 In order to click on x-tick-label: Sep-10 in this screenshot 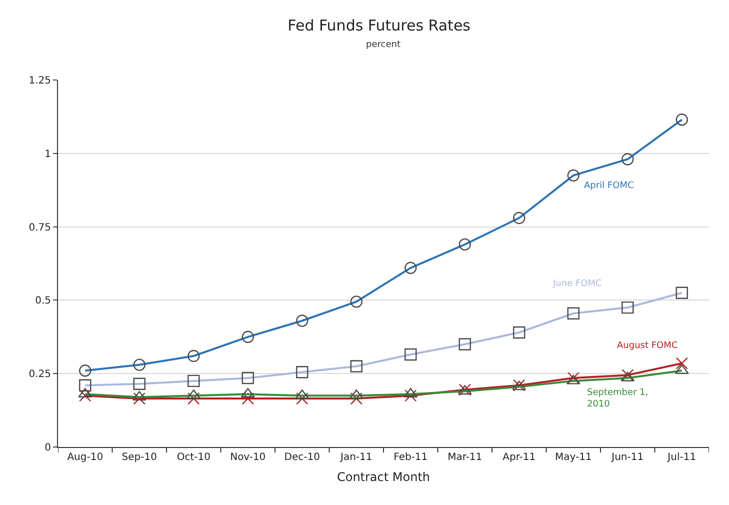, I will do `click(139, 457)`.